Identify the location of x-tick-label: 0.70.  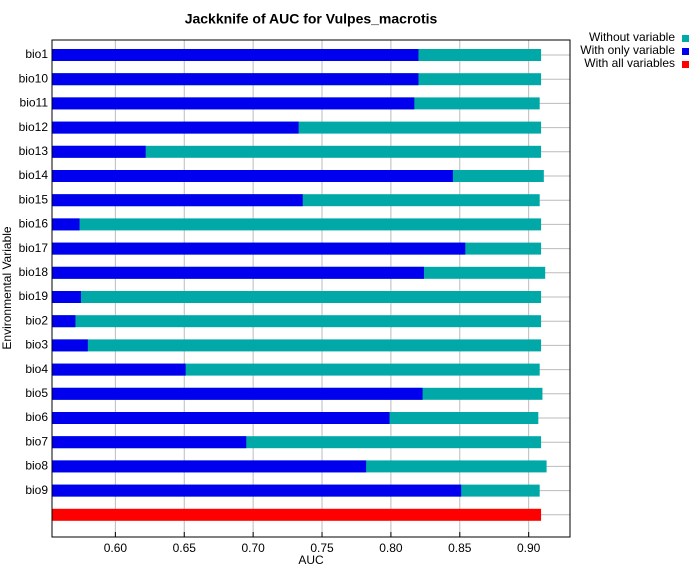
(253, 548).